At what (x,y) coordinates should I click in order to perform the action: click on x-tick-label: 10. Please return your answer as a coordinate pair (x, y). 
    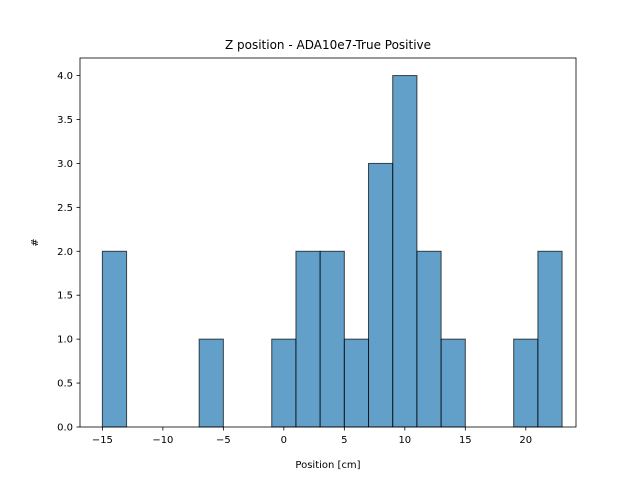
    Looking at the image, I should click on (404, 440).